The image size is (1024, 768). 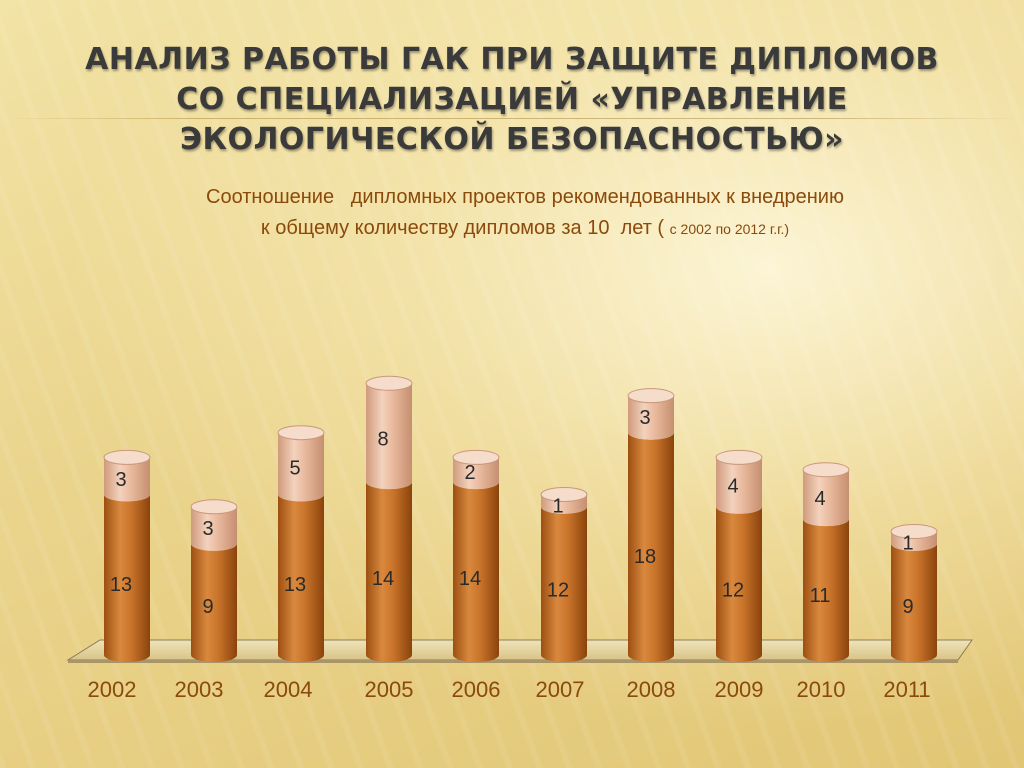 What do you see at coordinates (732, 487) in the screenshot?
I see `value-label-upper-2009: 4` at bounding box center [732, 487].